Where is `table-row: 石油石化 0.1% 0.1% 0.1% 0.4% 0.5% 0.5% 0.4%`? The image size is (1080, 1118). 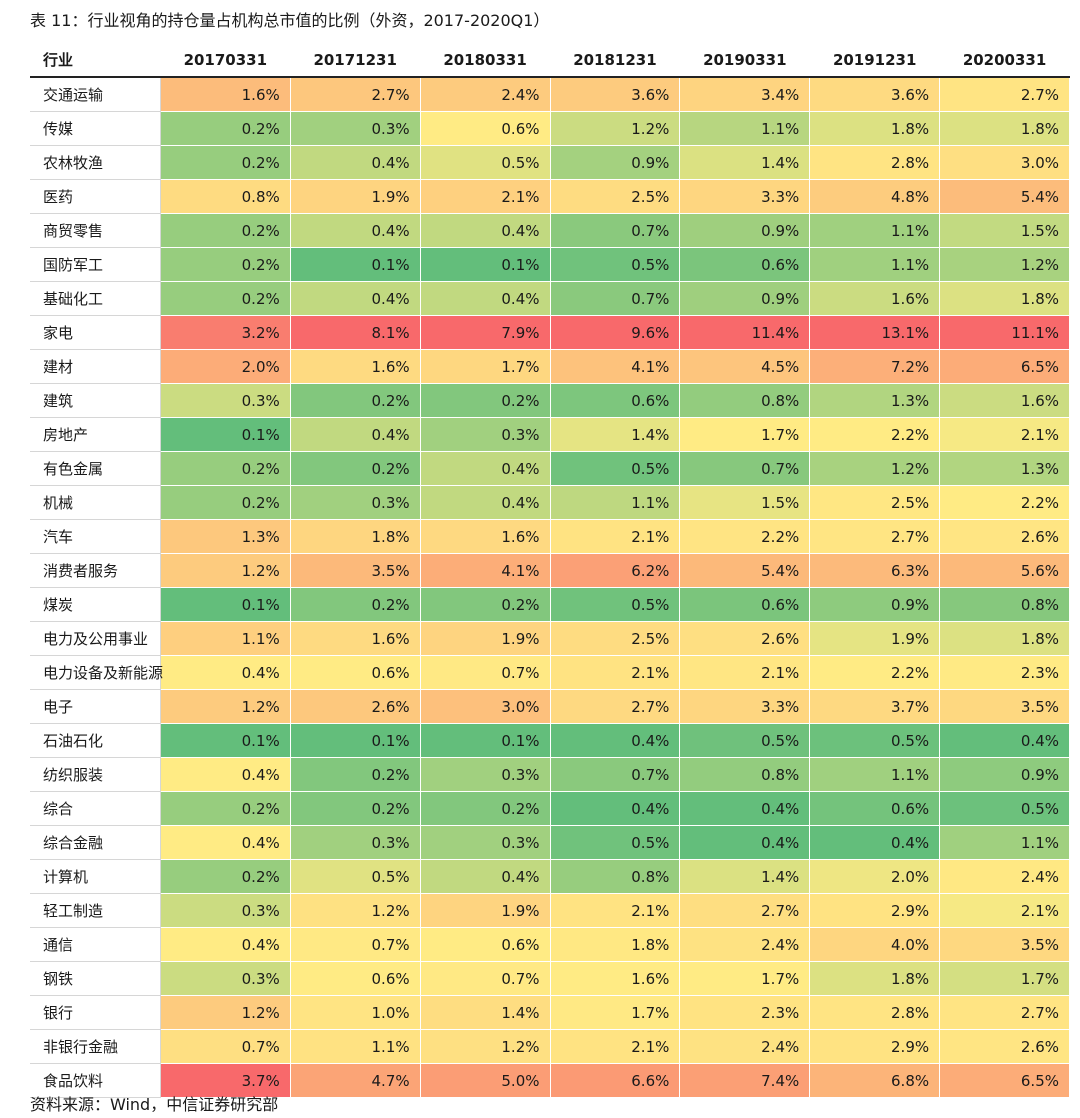
table-row: 石油石化 0.1% 0.1% 0.1% 0.4% 0.5% 0.5% 0.4% is located at coordinates (550, 740).